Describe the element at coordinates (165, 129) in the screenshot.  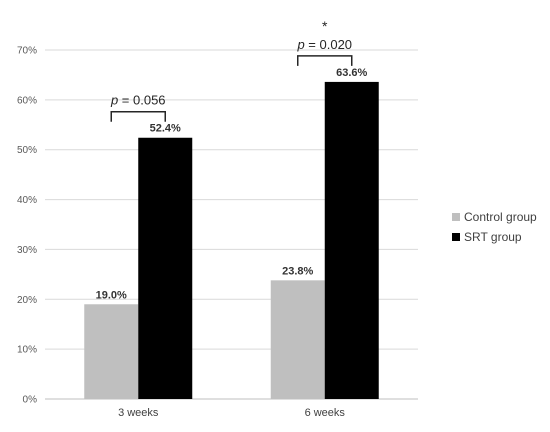
I see `data-label: 52.4%` at that location.